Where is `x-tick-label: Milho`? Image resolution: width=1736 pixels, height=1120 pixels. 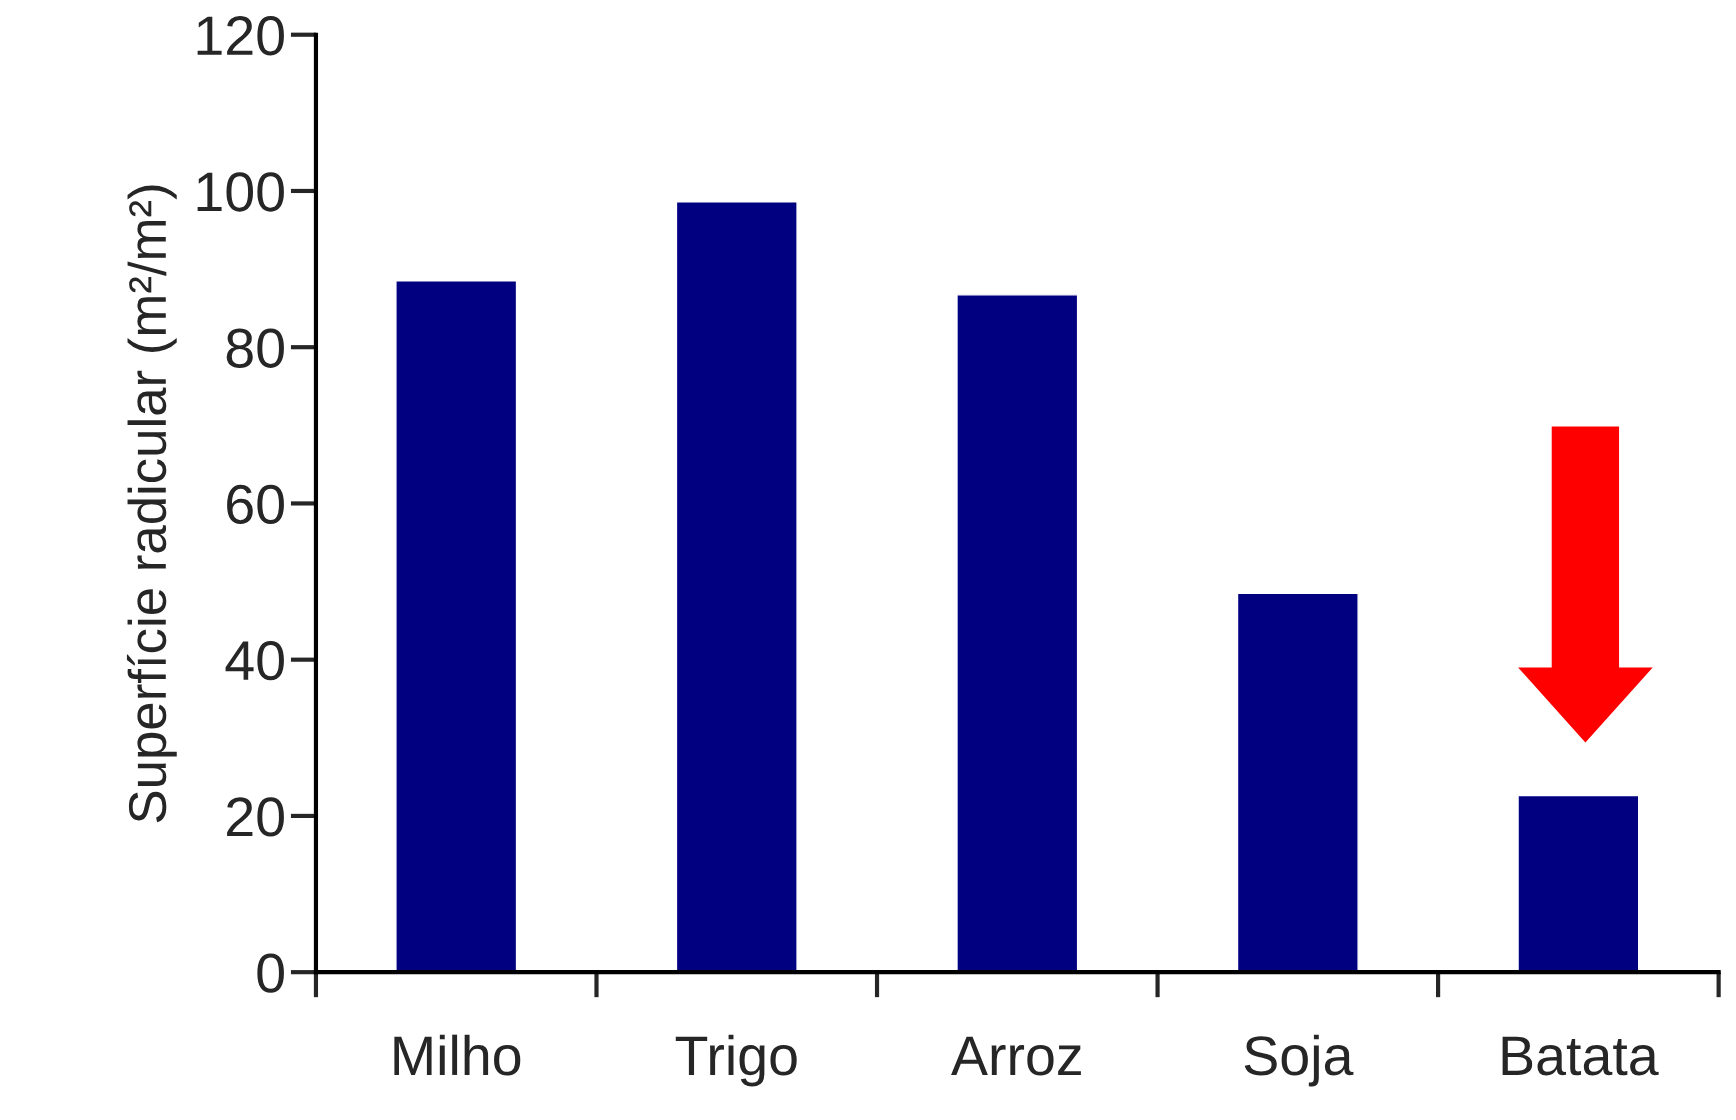
x-tick-label: Milho is located at coordinates (457, 1055).